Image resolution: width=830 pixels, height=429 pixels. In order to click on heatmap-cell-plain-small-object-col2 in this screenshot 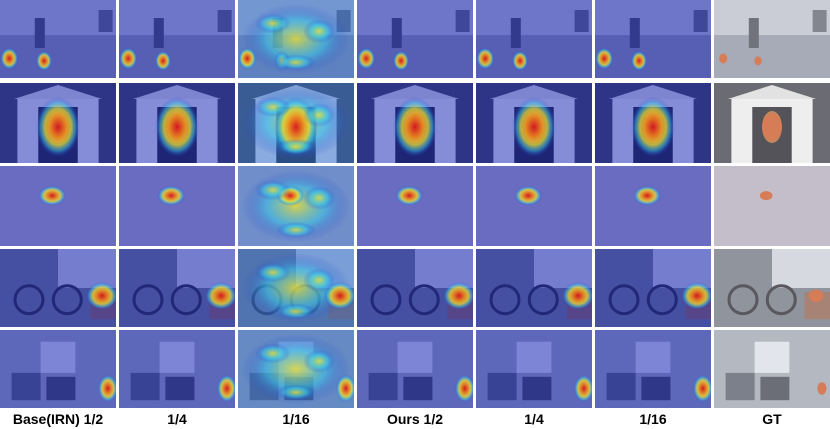, I will do `click(177, 206)`.